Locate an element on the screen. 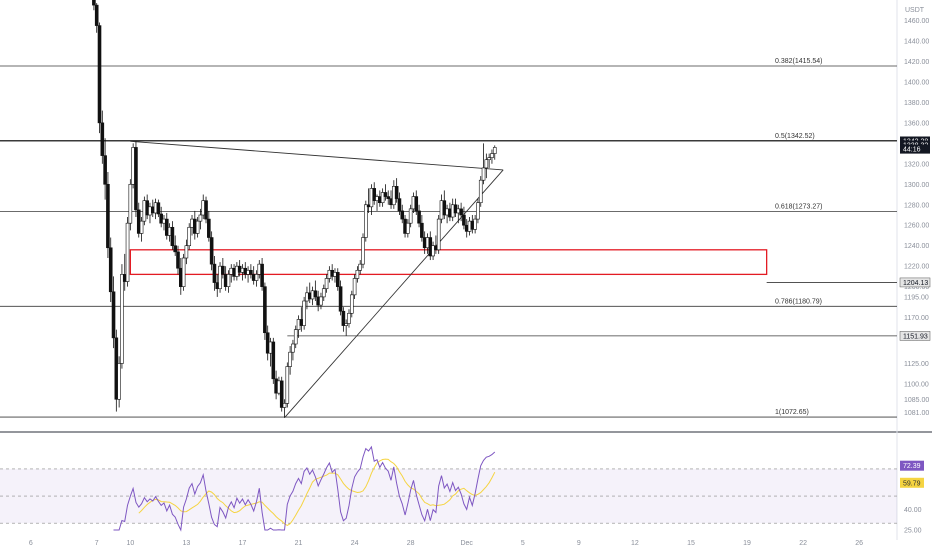  fib-label: 0.618(1273.27) is located at coordinates (798, 207).